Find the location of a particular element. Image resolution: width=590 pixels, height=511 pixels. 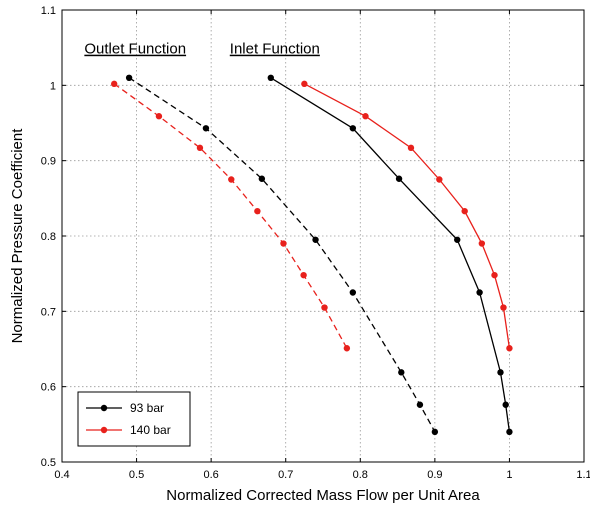

x-tick-label: 0.7 is located at coordinates (285, 475).